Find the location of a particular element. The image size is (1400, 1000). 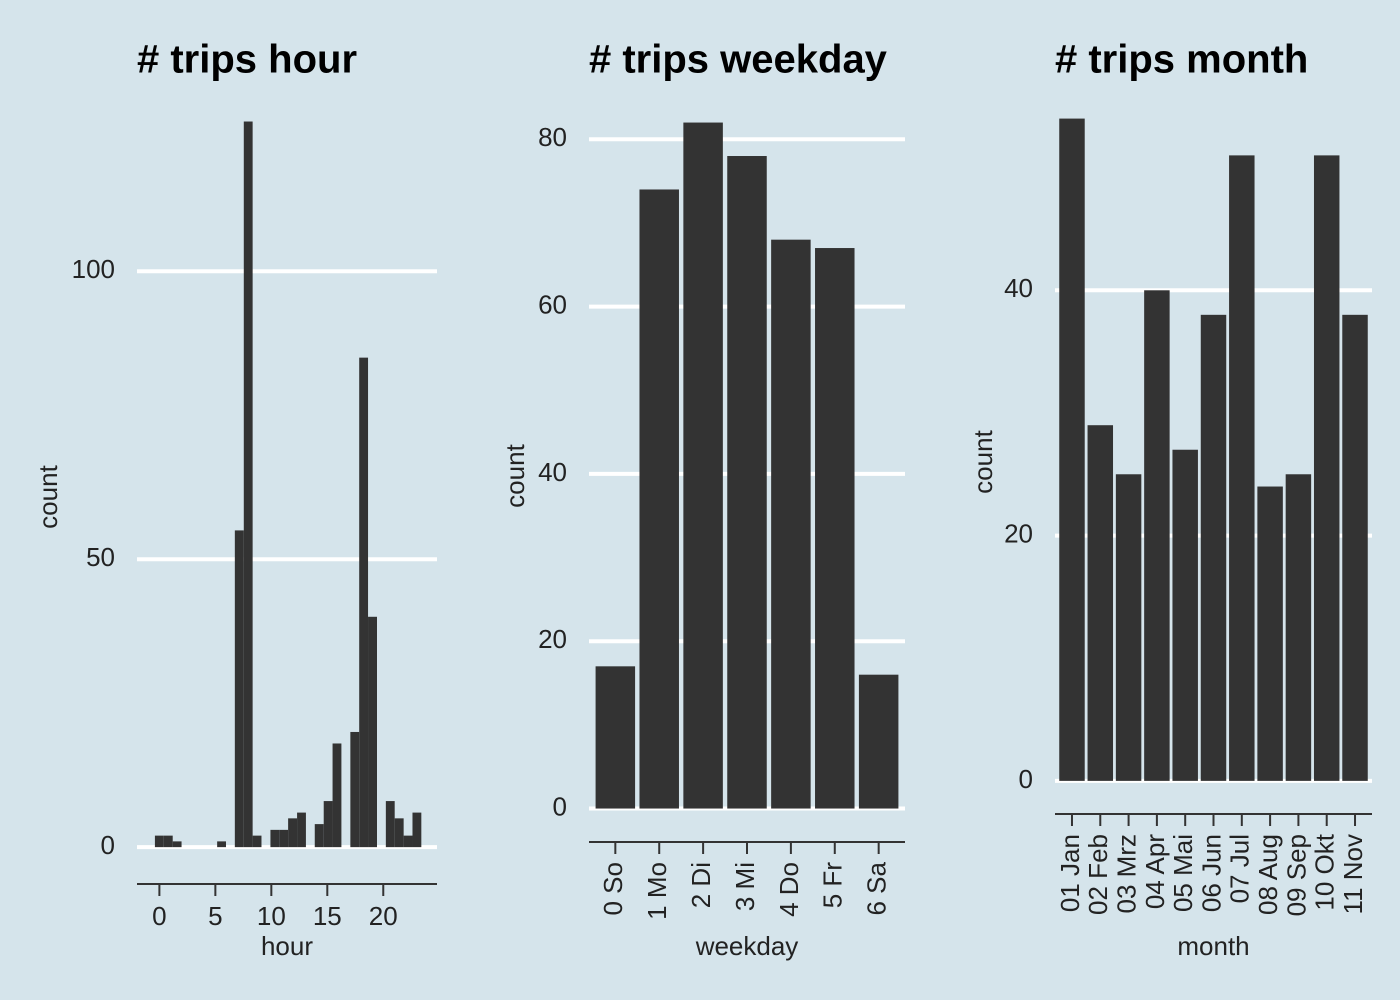

x-tick-label: 03 Mrz is located at coordinates (1126, 873).